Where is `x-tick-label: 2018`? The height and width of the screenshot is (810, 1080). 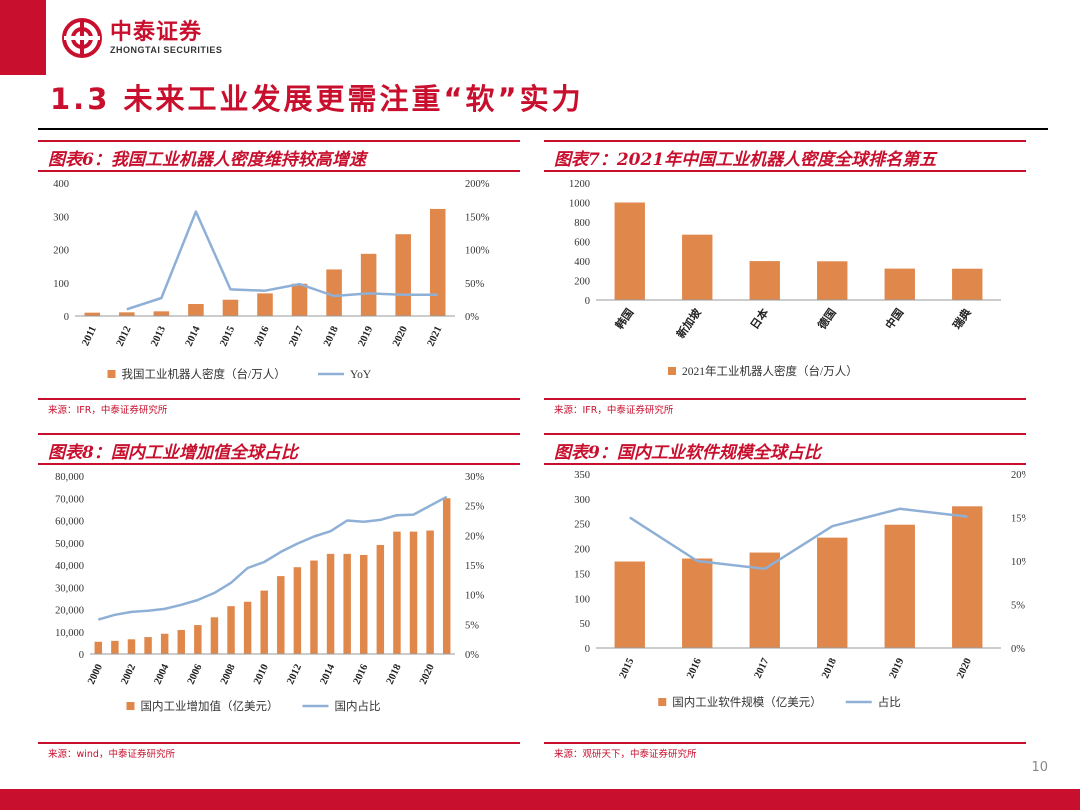 x-tick-label: 2018 is located at coordinates (331, 337).